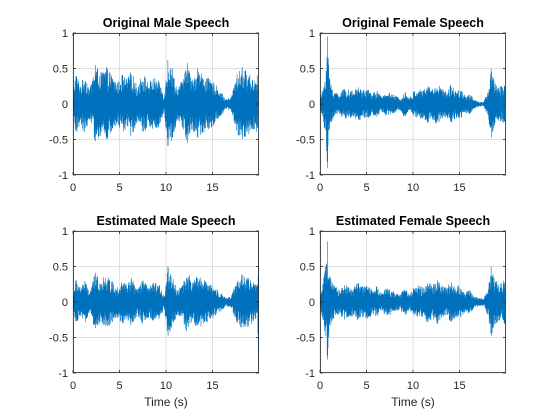 This screenshot has width=560, height=420. I want to click on axes-title: Estimated Male Speech, so click(166, 221).